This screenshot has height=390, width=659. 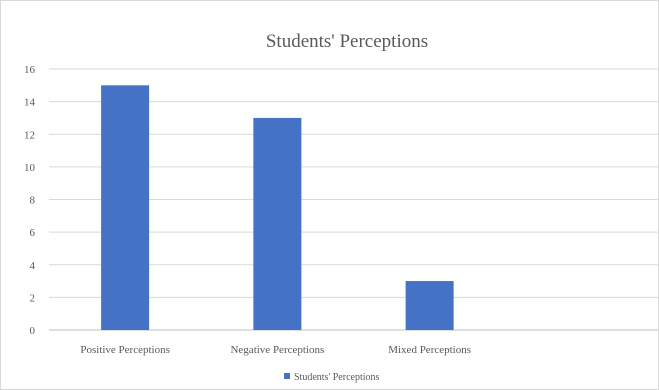 I want to click on x-category-label: Negative Perceptions, so click(x=277, y=350).